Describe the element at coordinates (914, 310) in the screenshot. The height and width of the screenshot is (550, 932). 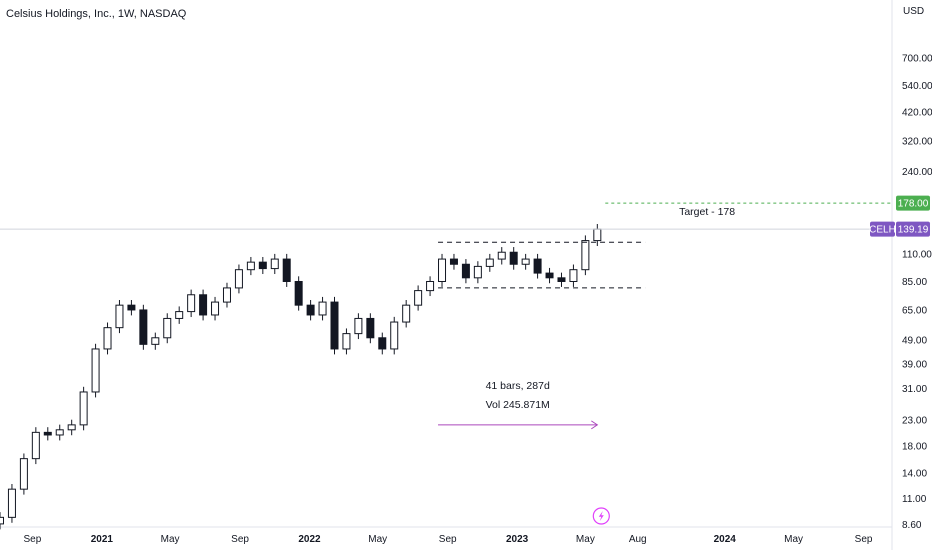
I see `y-tick-label: 65.00` at that location.